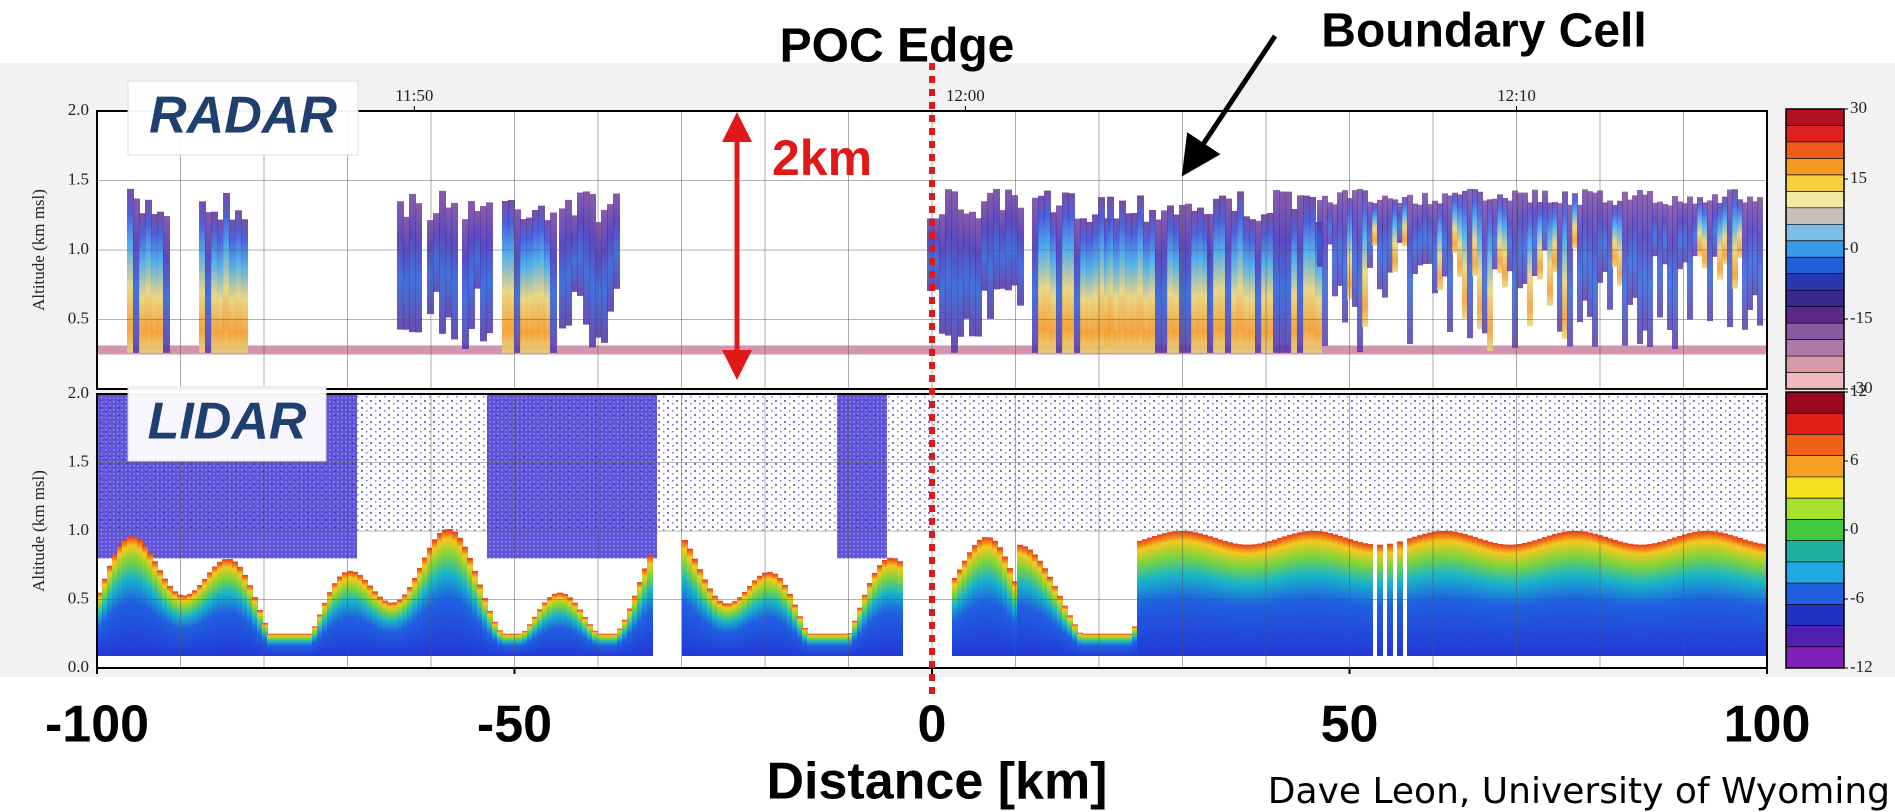 This screenshot has width=1895, height=812. What do you see at coordinates (897, 46) in the screenshot?
I see `poc-edge-label: POC Edge` at bounding box center [897, 46].